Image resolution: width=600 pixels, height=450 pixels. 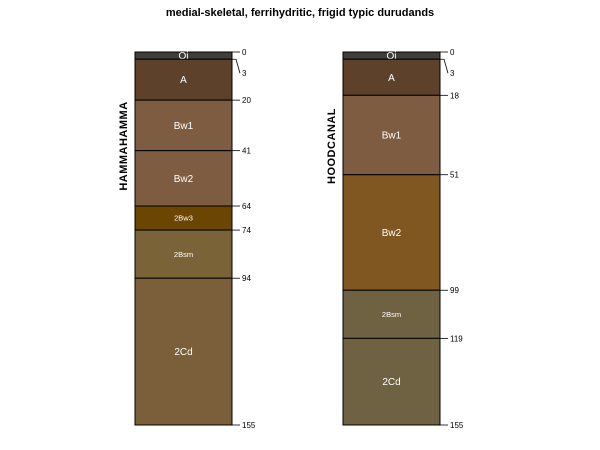 What do you see at coordinates (454, 175) in the screenshot?
I see `depth-tick-label: 51` at bounding box center [454, 175].